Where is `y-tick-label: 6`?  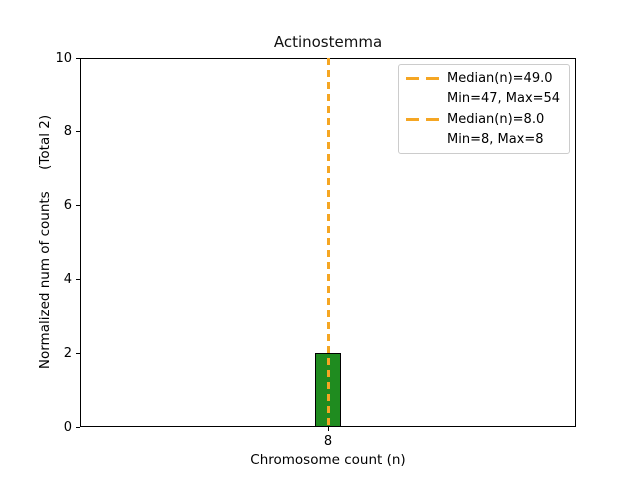
y-tick-label: 6 is located at coordinates (67, 206).